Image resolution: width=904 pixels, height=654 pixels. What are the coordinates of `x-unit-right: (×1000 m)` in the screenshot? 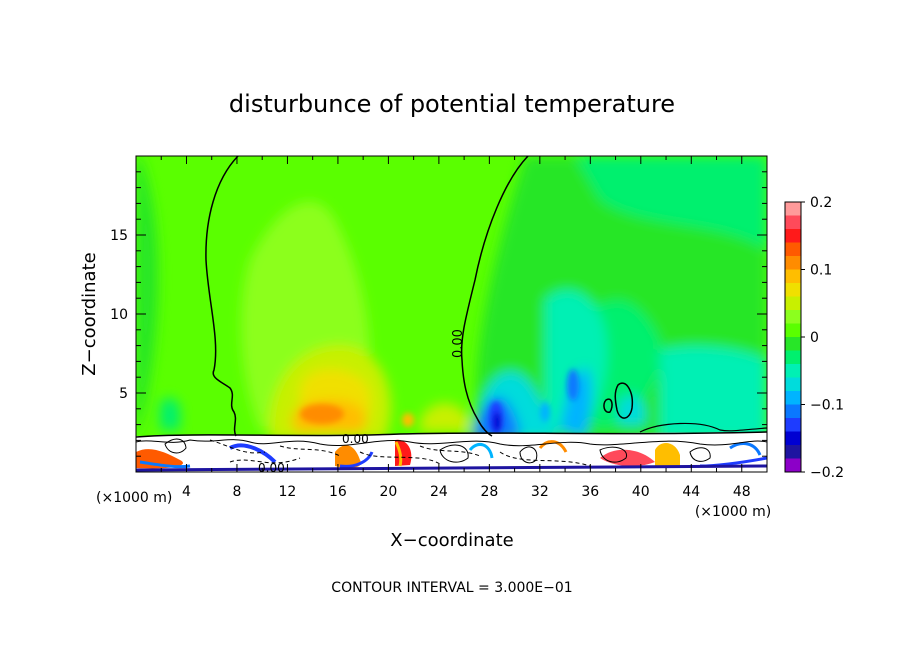 It's located at (733, 512).